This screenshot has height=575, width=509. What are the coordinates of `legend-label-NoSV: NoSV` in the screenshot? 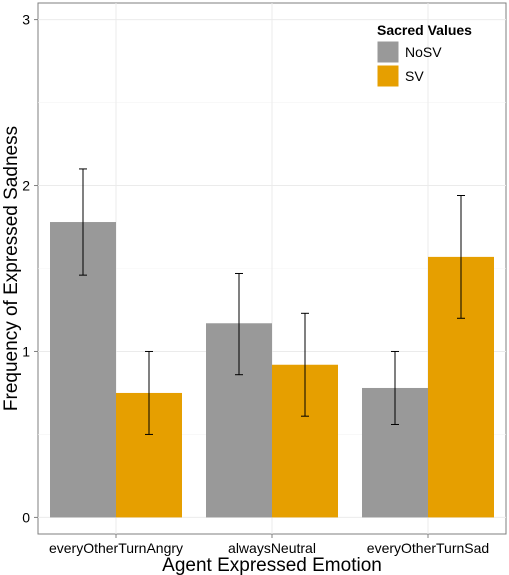 It's located at (423, 52).